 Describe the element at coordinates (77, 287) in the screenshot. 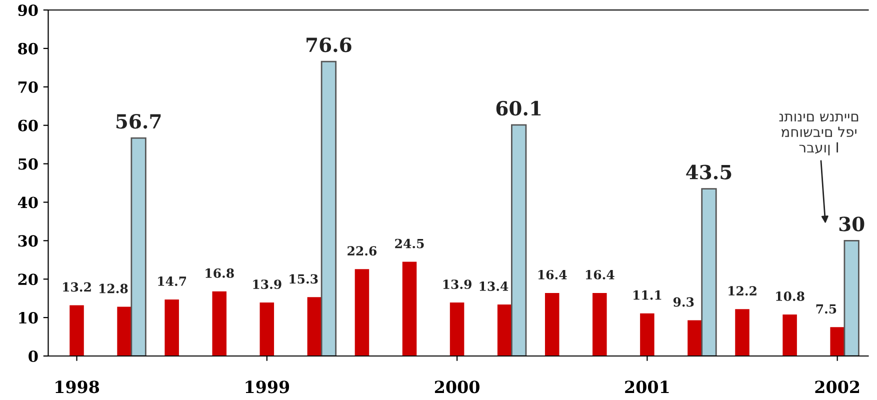

I see `data-label: 13.2` at that location.